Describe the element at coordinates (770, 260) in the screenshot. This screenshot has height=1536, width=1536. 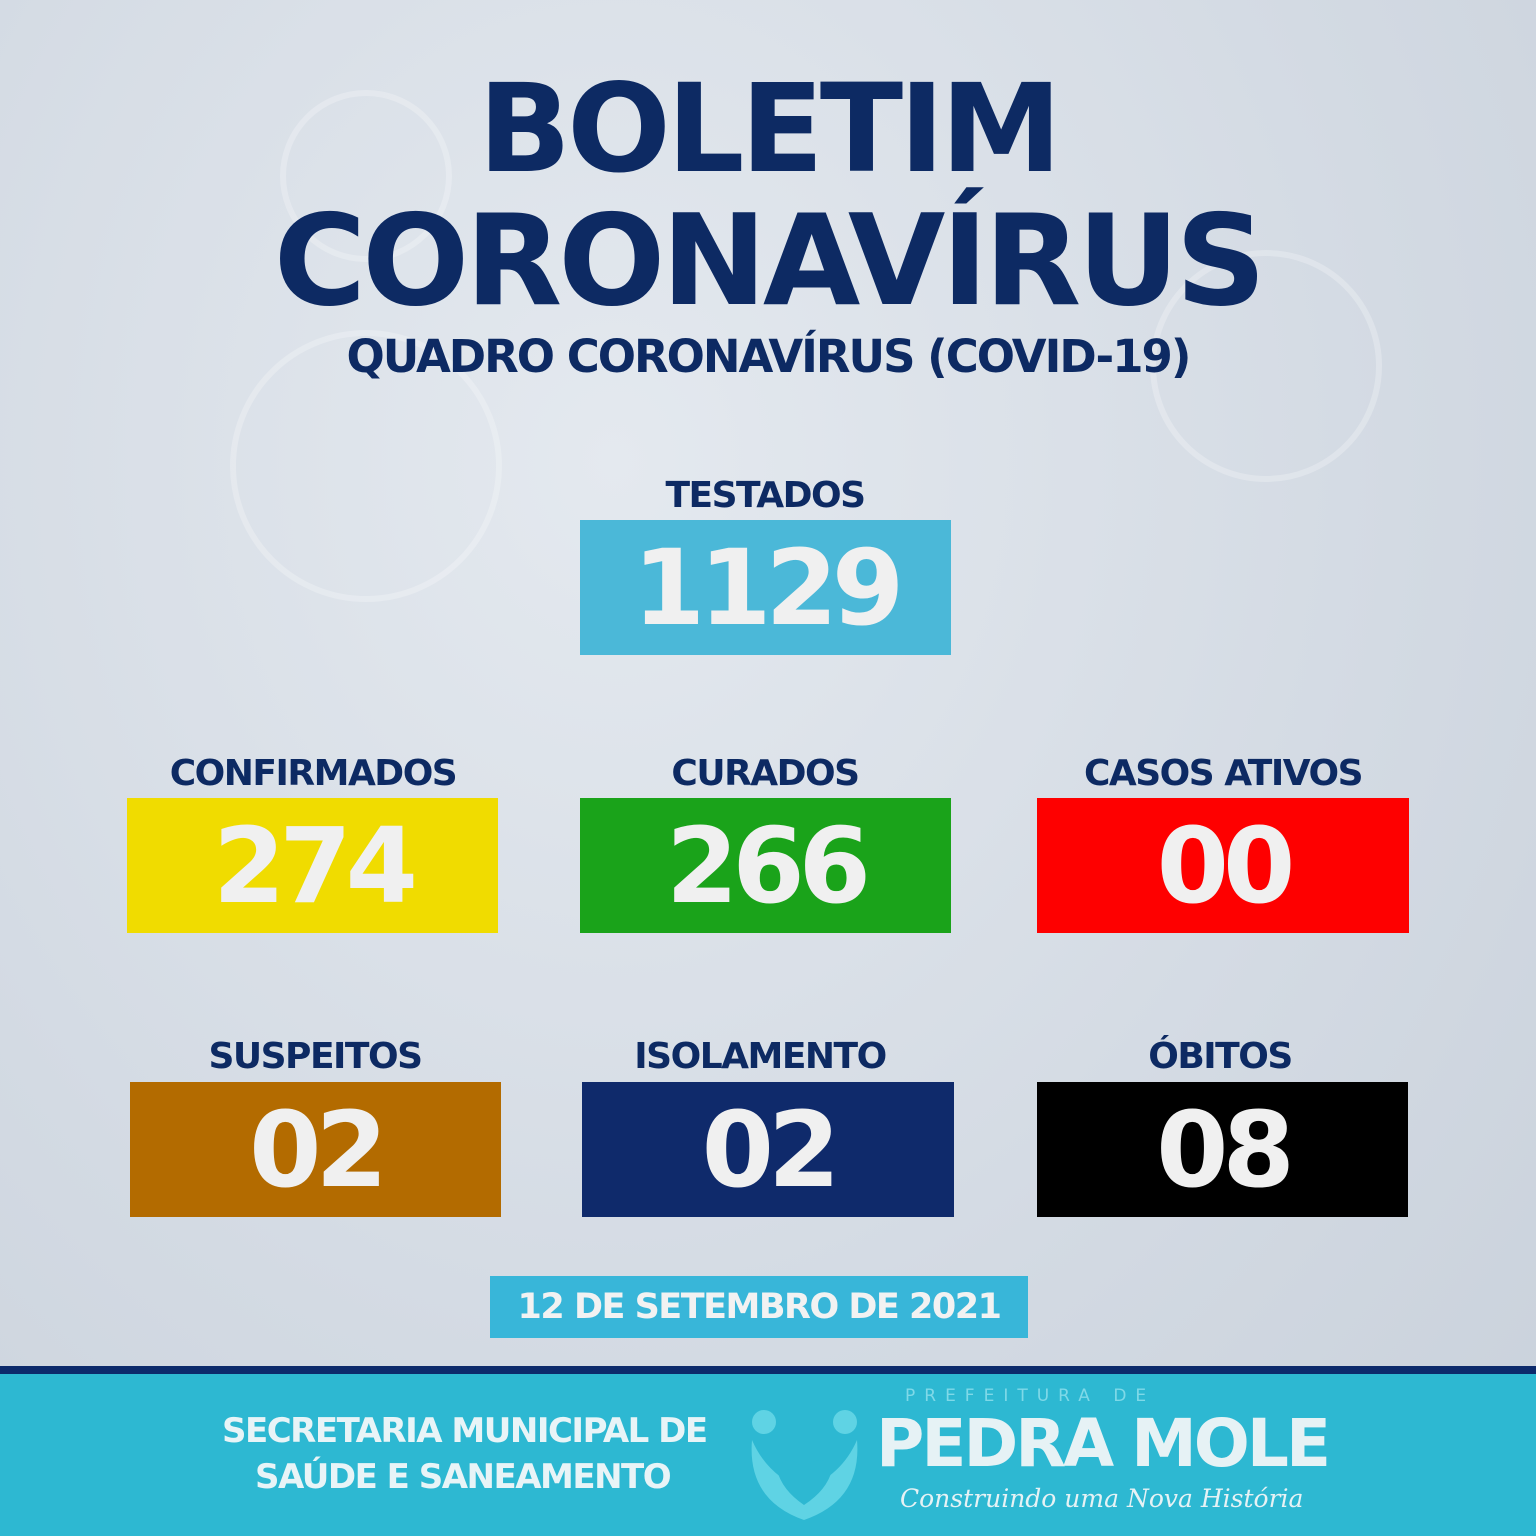
I see `title-line2: CORONAVÍRUS` at that location.